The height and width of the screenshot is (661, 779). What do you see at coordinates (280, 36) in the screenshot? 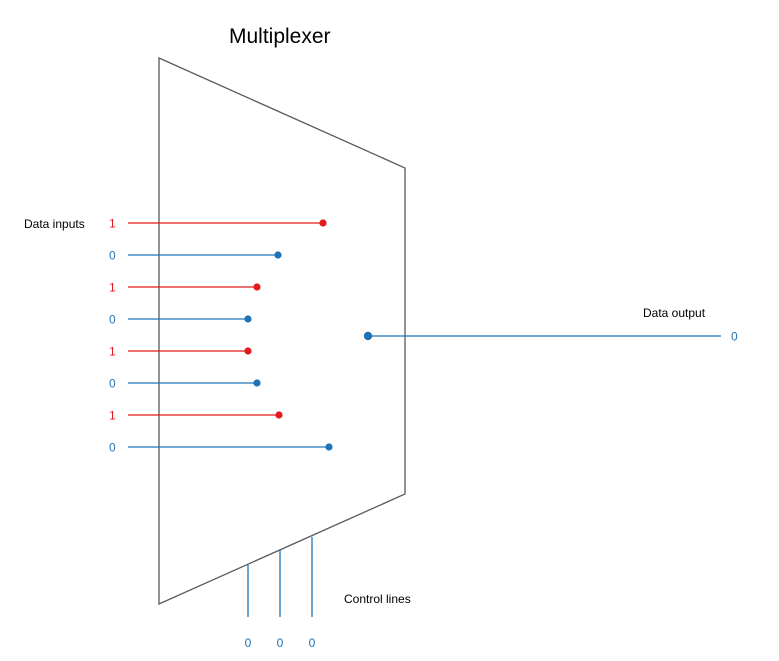
I see `diagram-title: Multiplexer` at bounding box center [280, 36].